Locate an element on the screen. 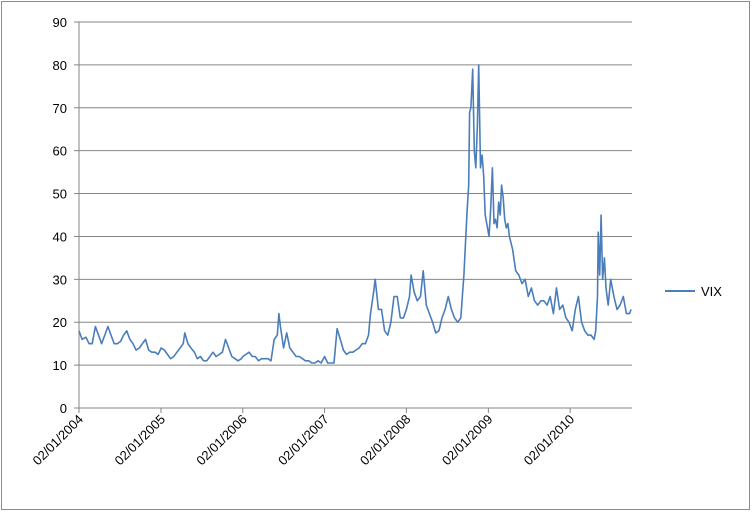 Image resolution: width=752 pixels, height=512 pixels. y-tick-label: 50 is located at coordinates (60, 194).